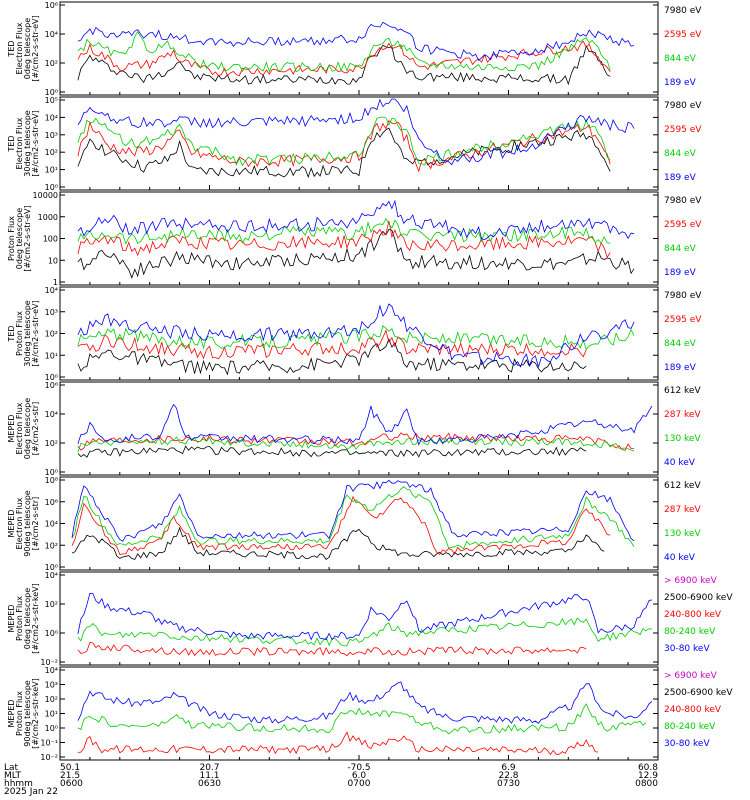 This screenshot has height=800, width=750. I want to click on panel-1-legend-3: 189 eV, so click(680, 178).